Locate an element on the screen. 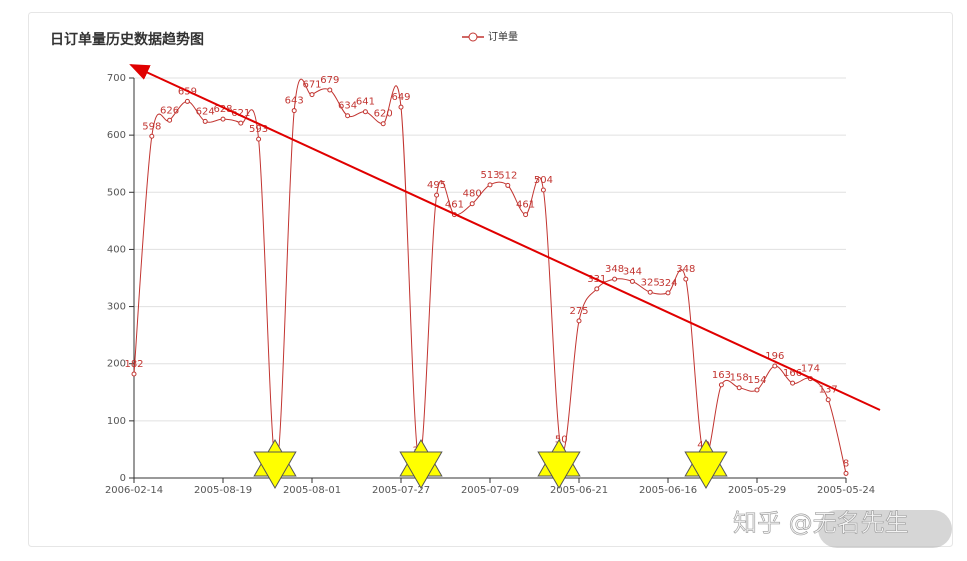 This screenshot has height=561, width=967. data-label: 628 is located at coordinates (222, 109).